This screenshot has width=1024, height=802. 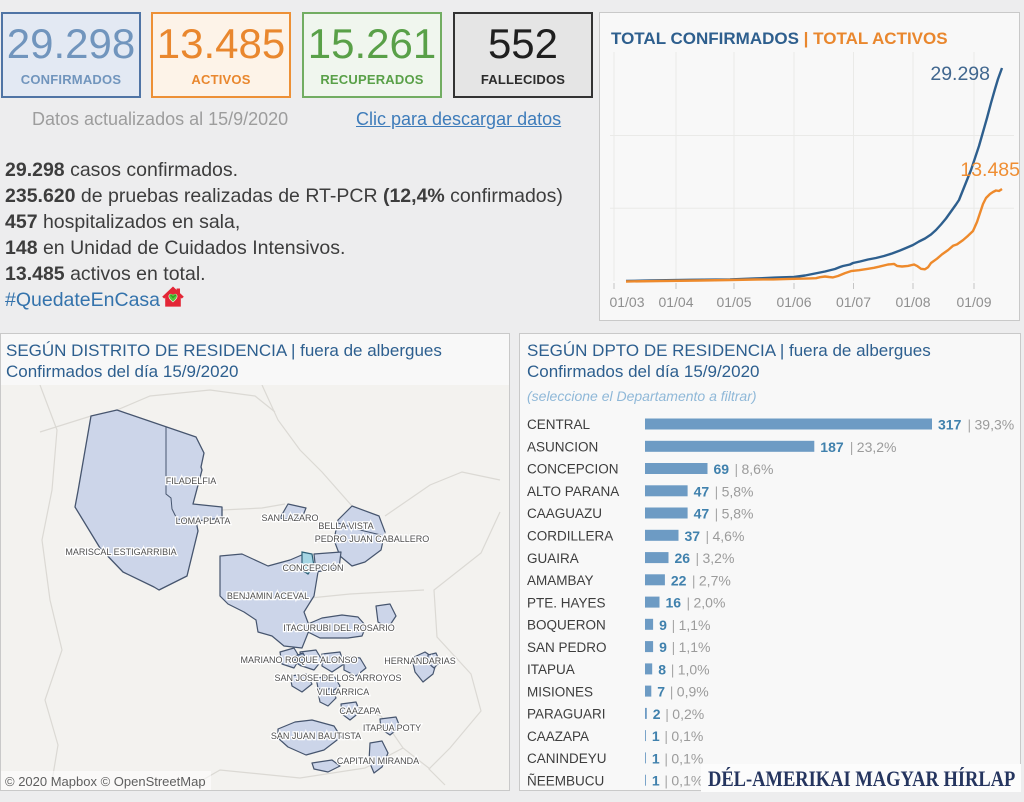 What do you see at coordinates (378, 761) in the screenshot?
I see `svg-text: CAPITAN MIRANDA` at bounding box center [378, 761].